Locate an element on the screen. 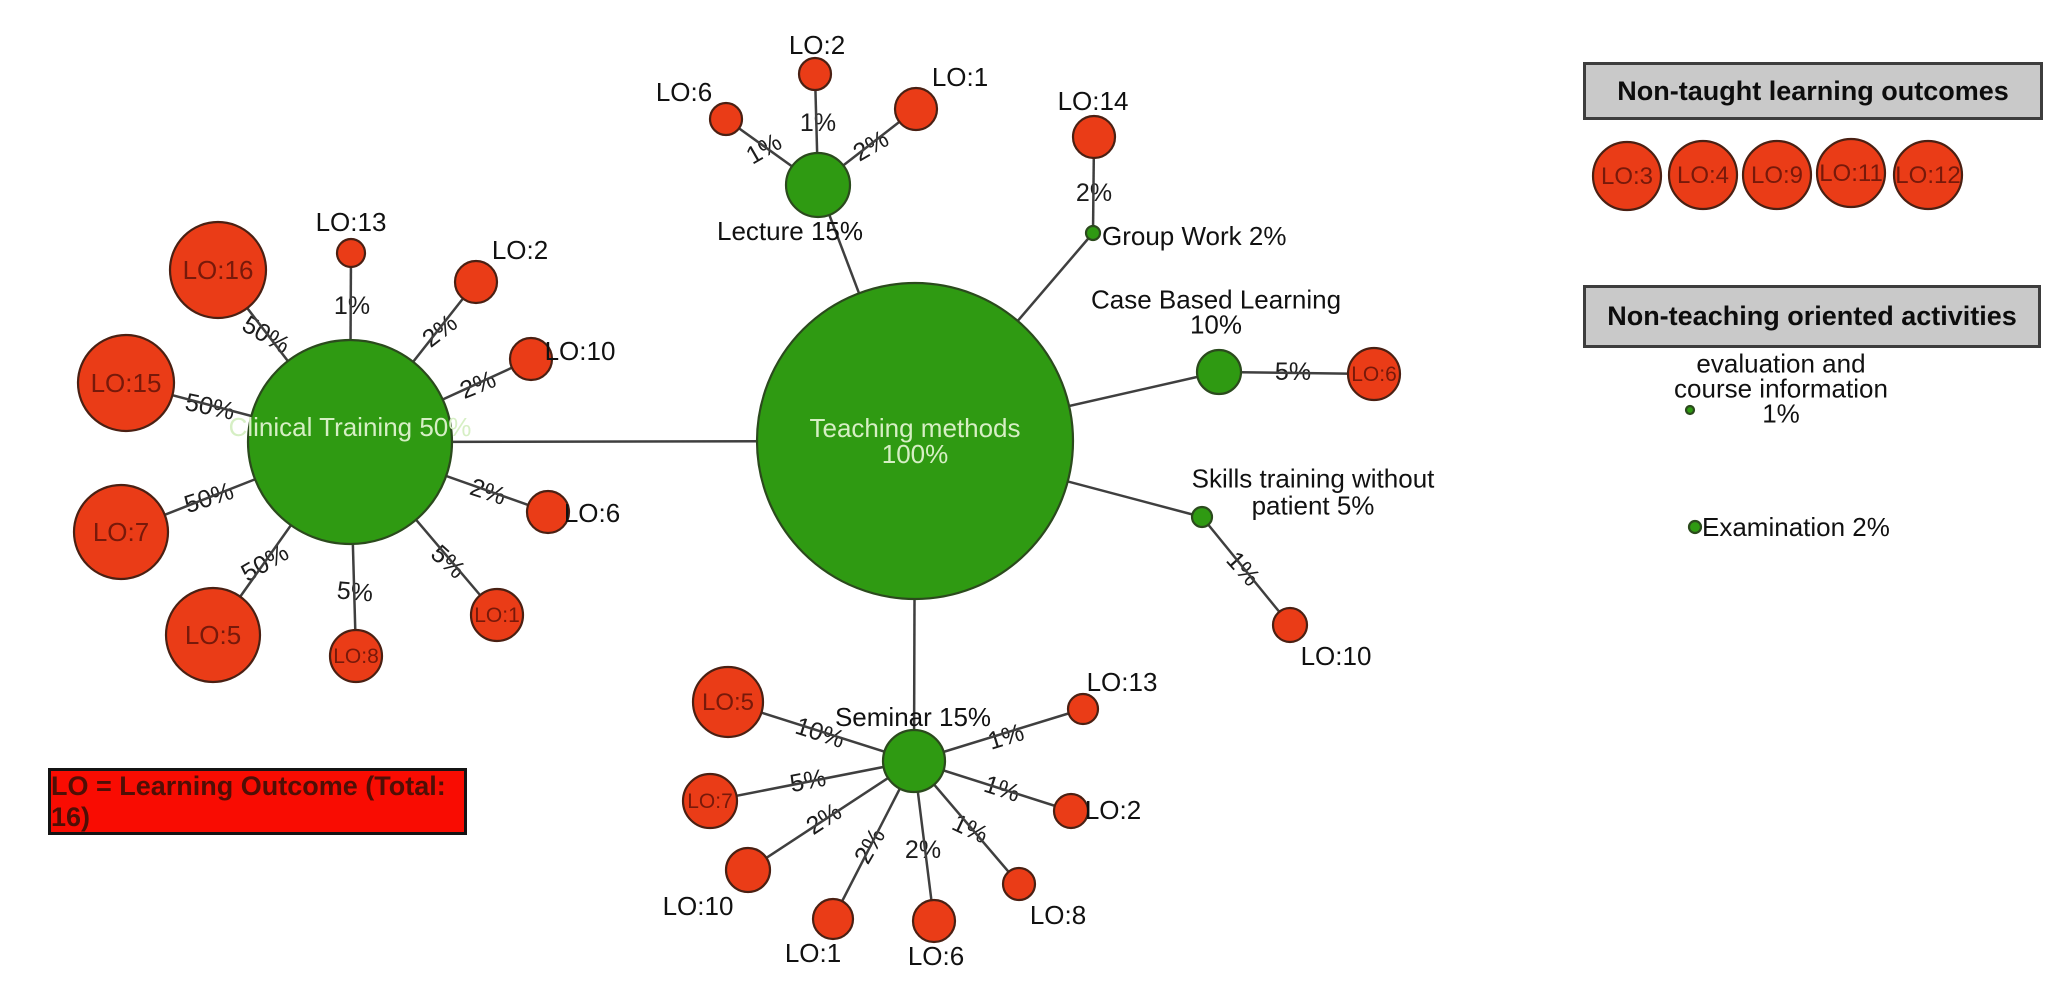 The width and height of the screenshot is (2059, 1001). label-seminar-lo1: LO:1 is located at coordinates (813, 953).